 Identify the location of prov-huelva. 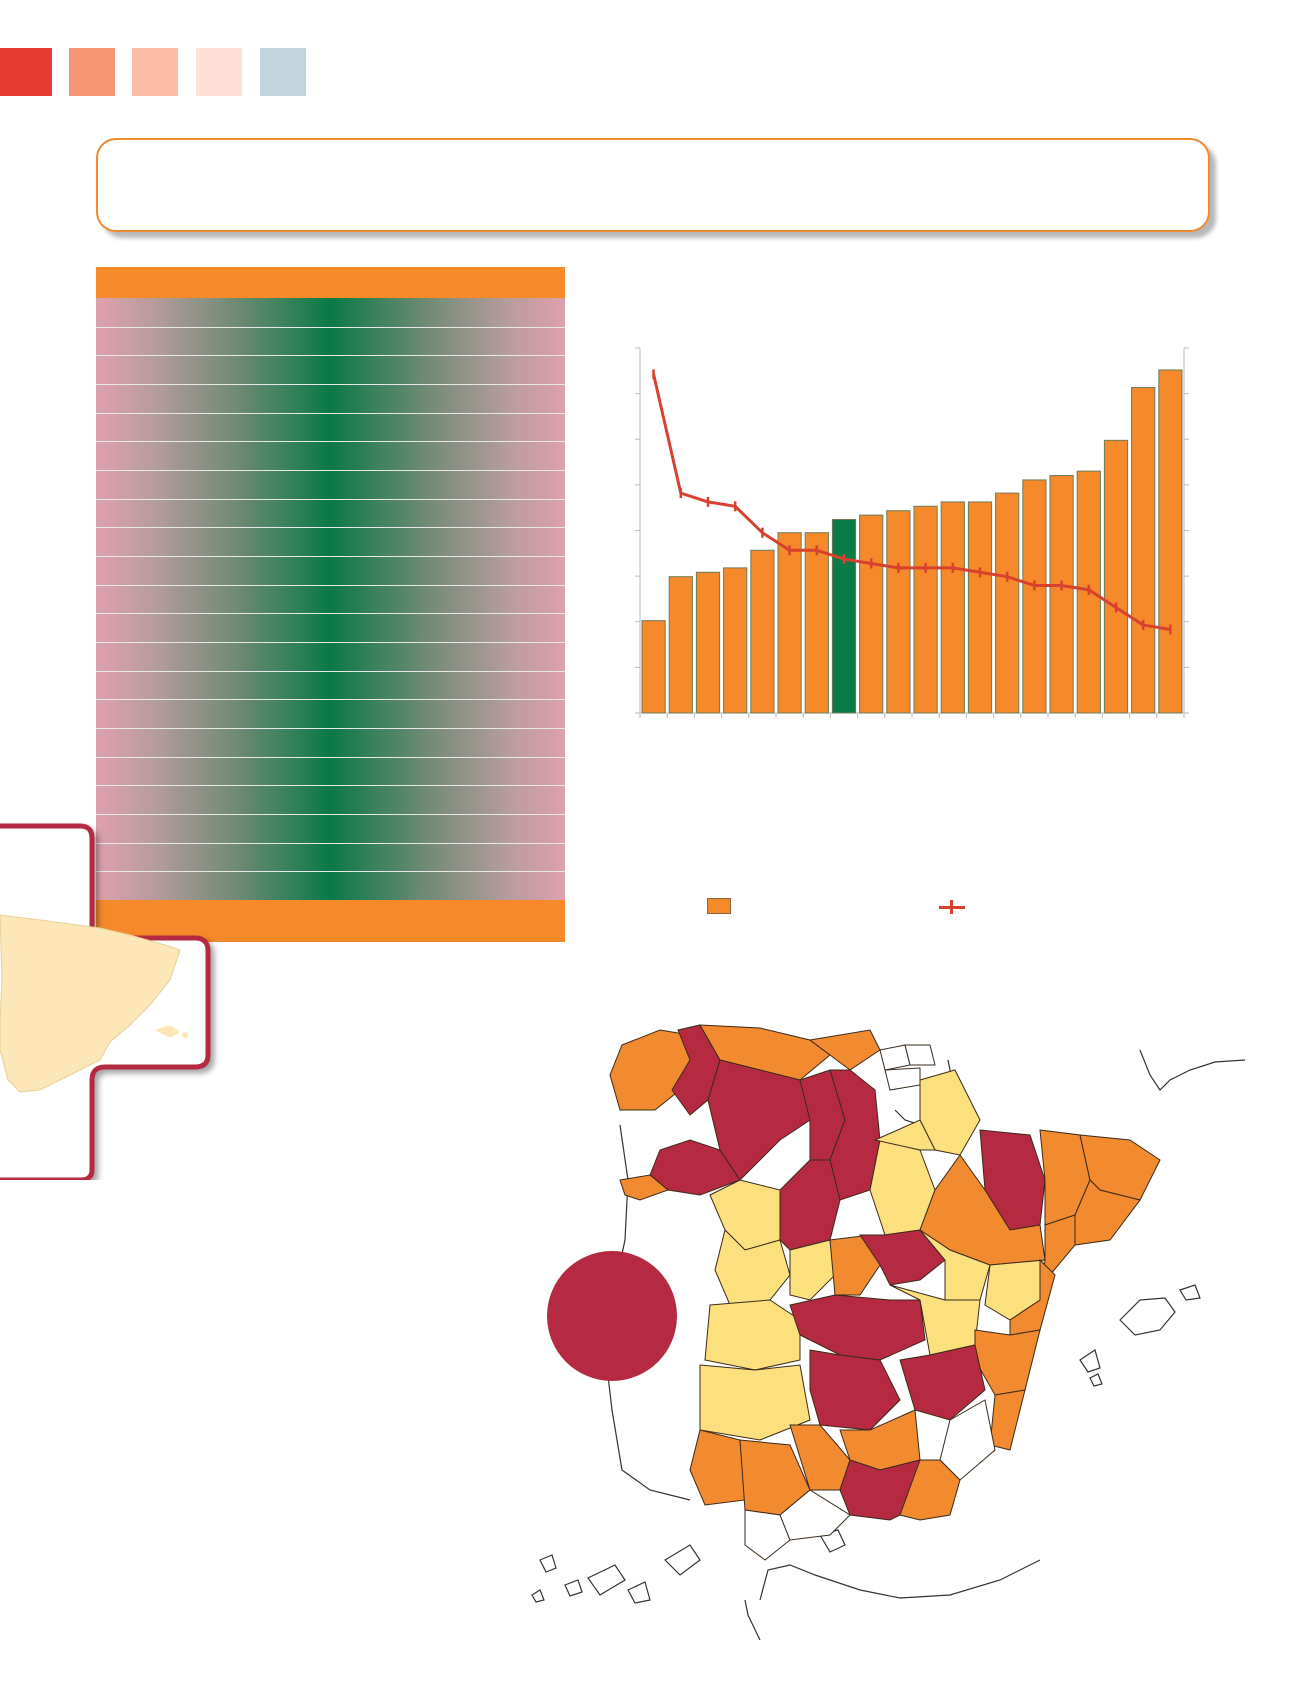
(717, 1467).